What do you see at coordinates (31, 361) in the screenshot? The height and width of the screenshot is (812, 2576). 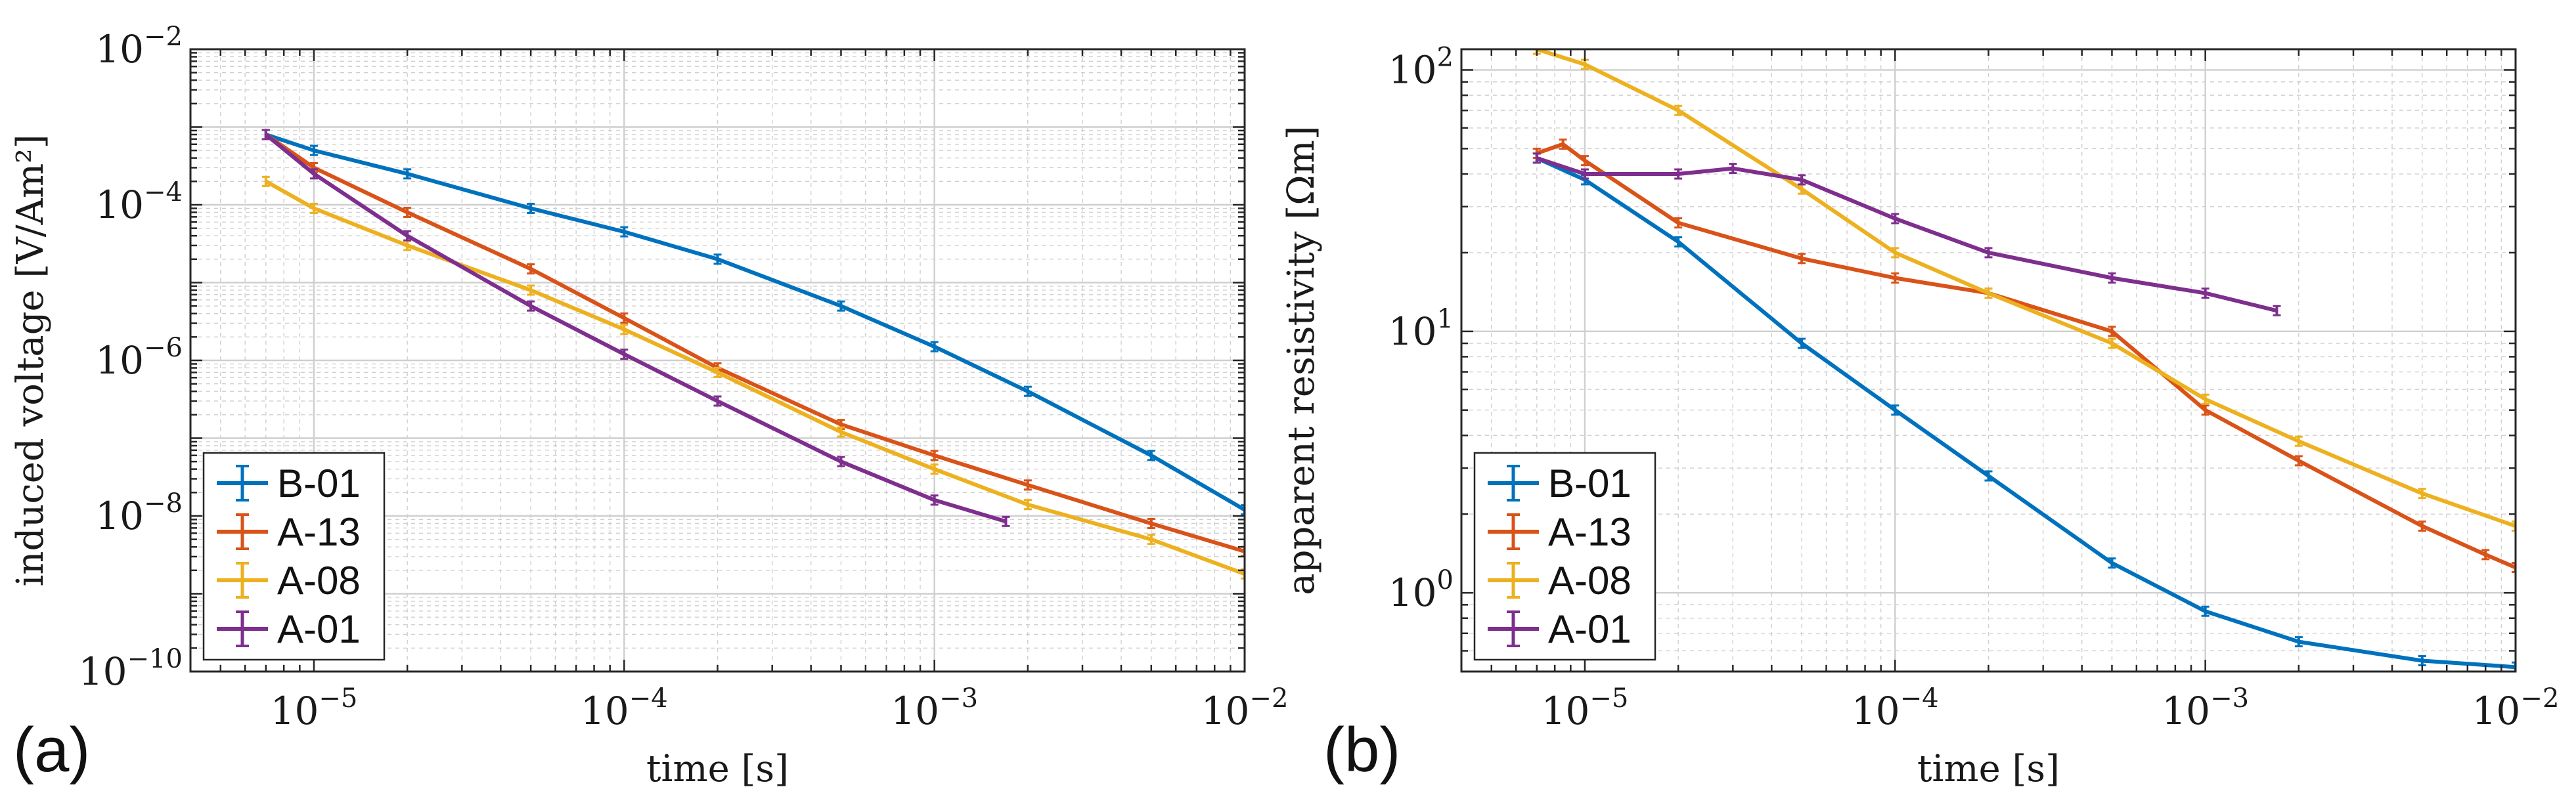 I see `y-axis-label: induced voltage [V/Am²]` at bounding box center [31, 361].